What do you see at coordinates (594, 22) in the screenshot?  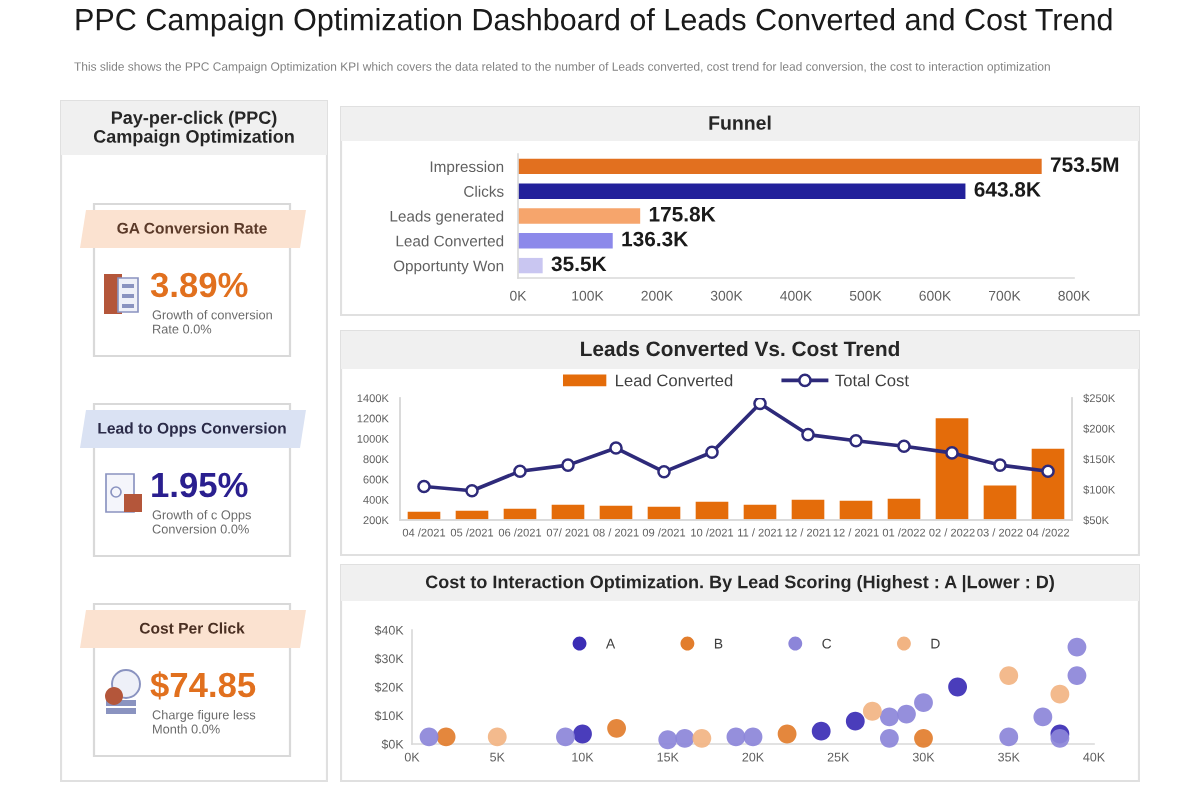 I see `text: PPC Campaign Optimization Dashboard of Leads Converted and Cost Trend` at bounding box center [594, 22].